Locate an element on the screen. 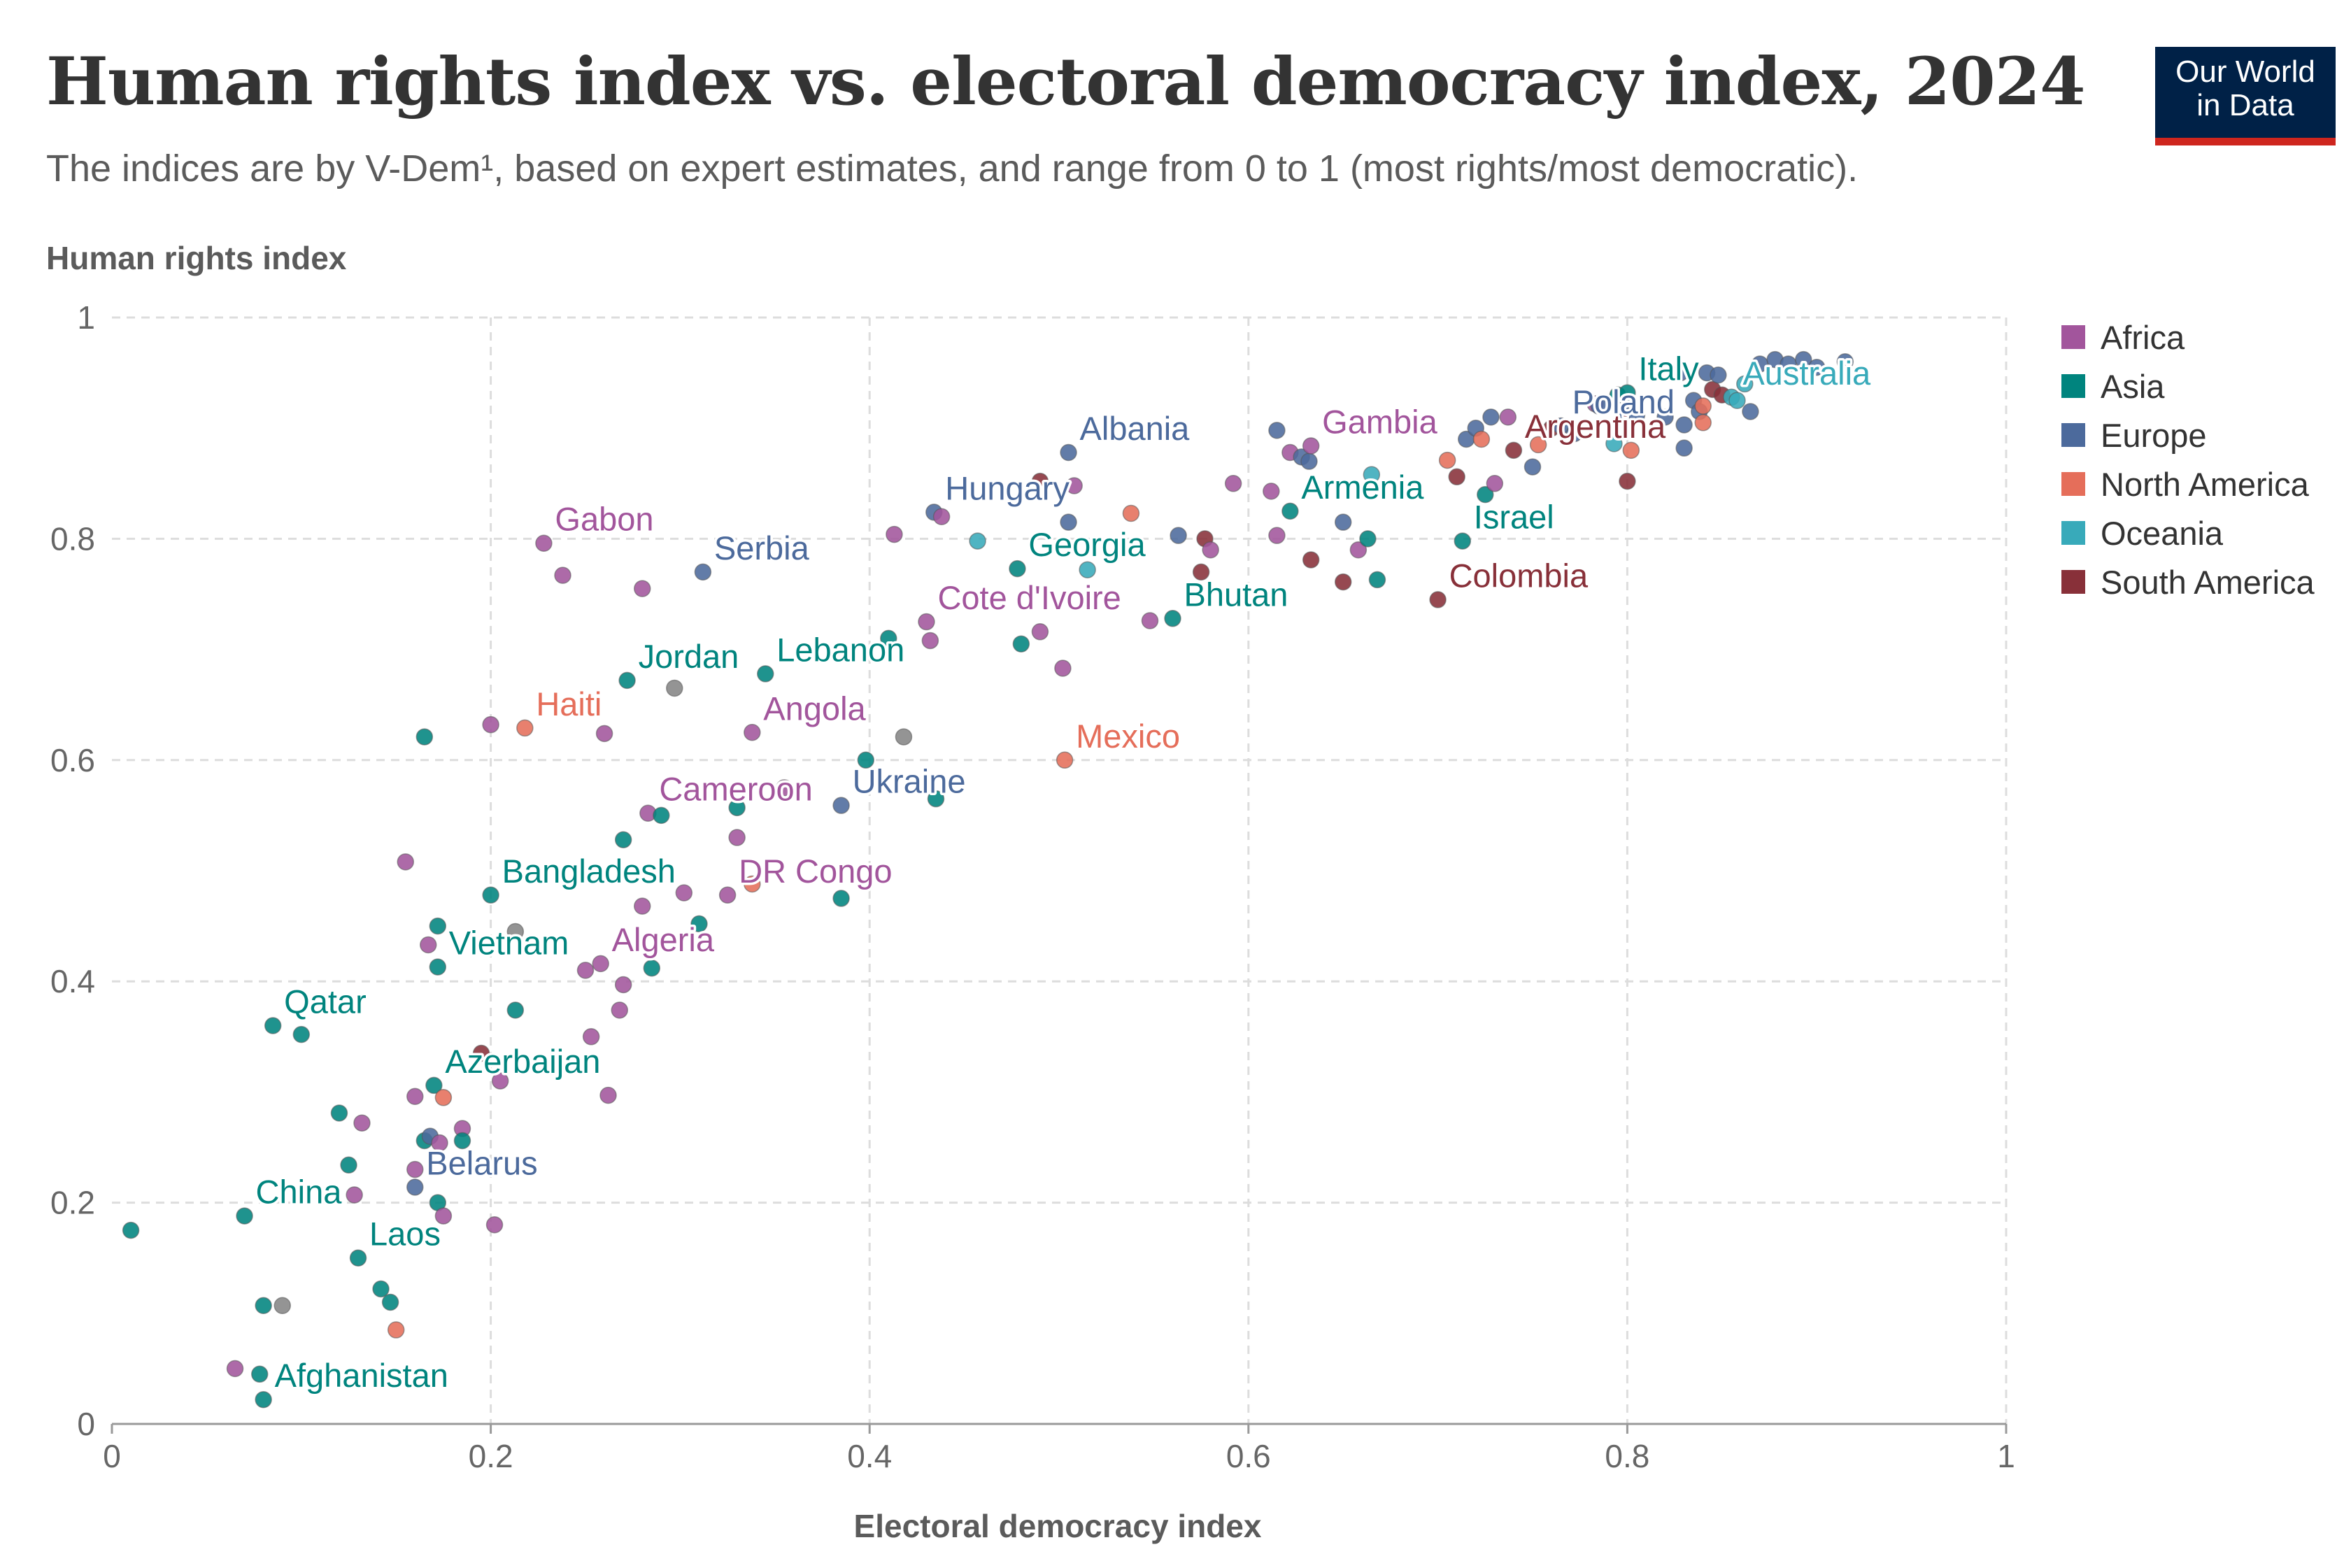  legend-item: Africa is located at coordinates (2188, 337).